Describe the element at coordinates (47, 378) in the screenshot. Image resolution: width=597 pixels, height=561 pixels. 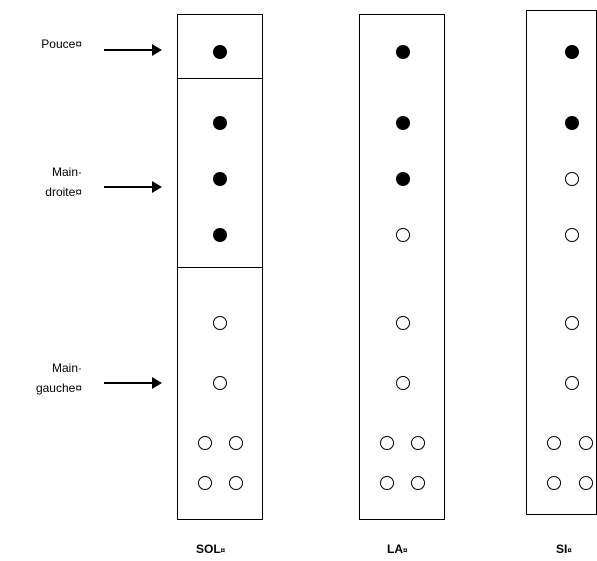
I see `label-left-hand: Main· gauche¤` at that location.